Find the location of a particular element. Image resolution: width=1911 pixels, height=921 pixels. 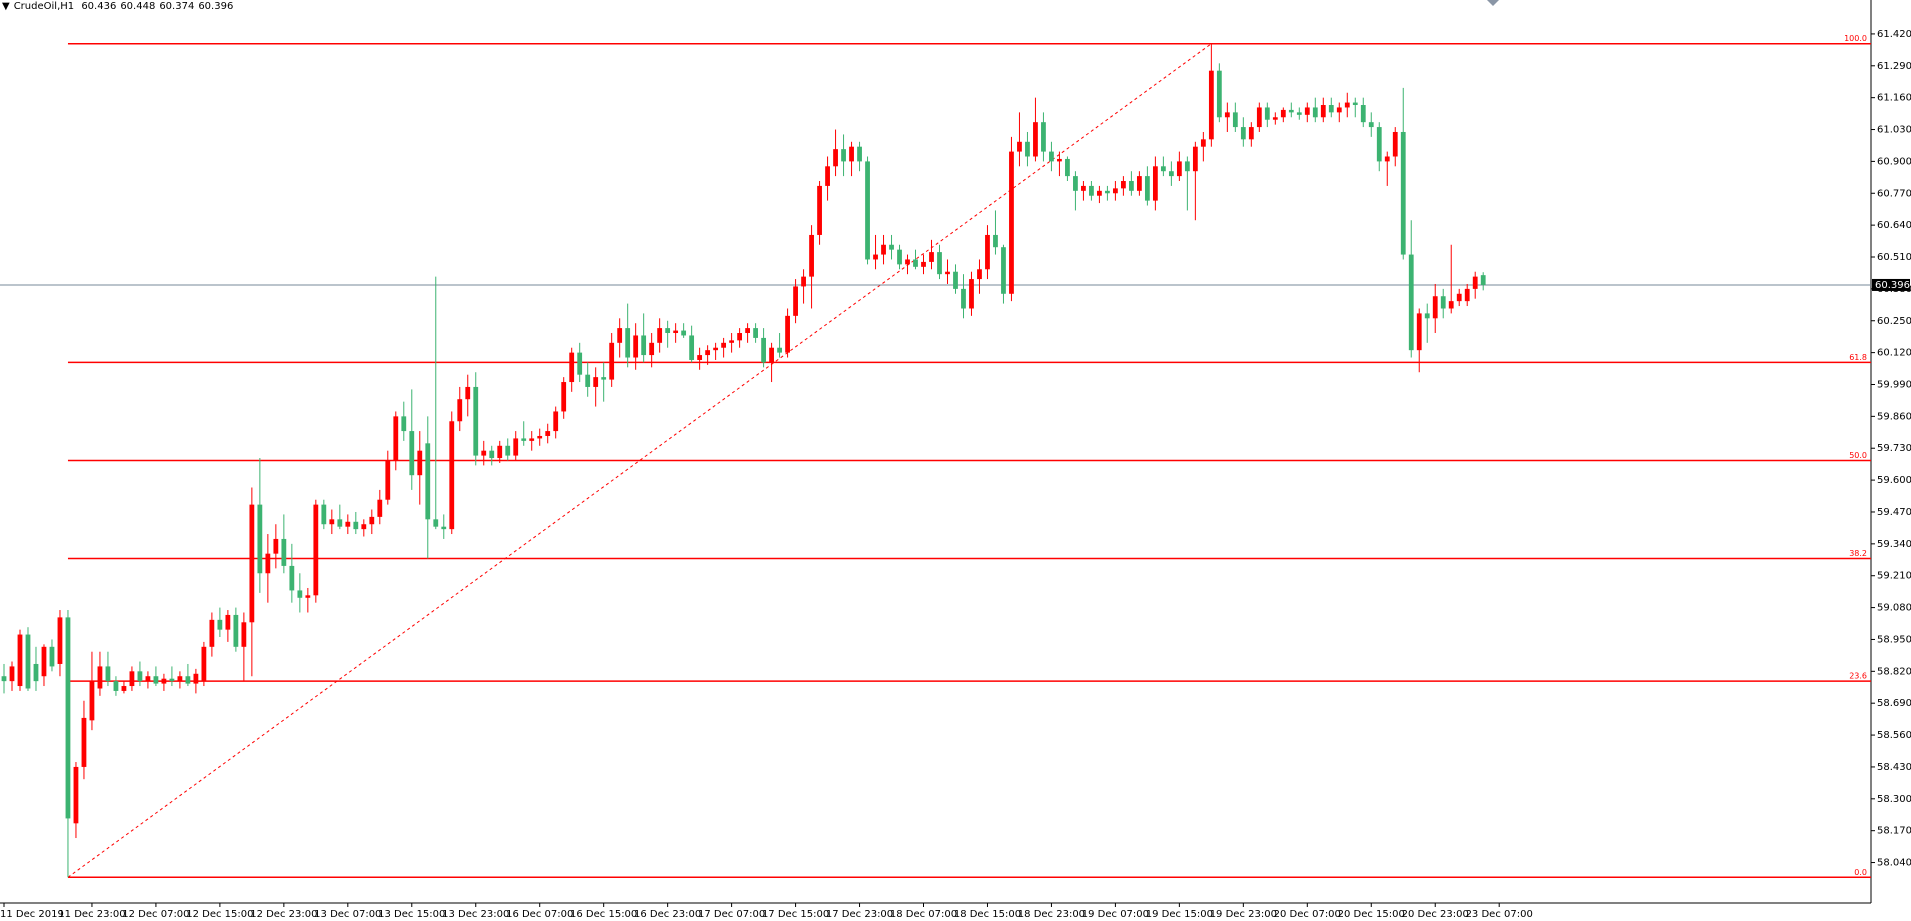

price-box is located at coordinates (1891, 284).